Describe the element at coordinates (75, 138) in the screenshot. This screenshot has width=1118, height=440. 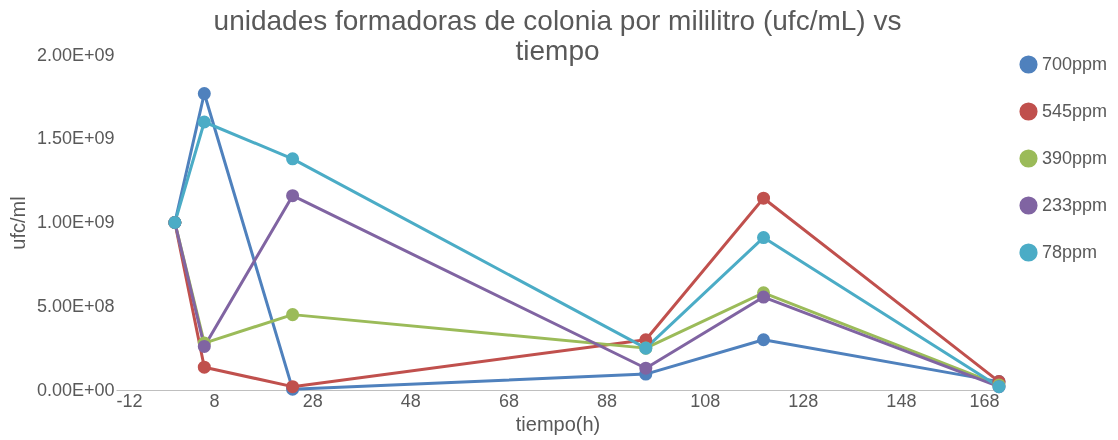
I see `y-tick-label: 1.50E+09` at that location.